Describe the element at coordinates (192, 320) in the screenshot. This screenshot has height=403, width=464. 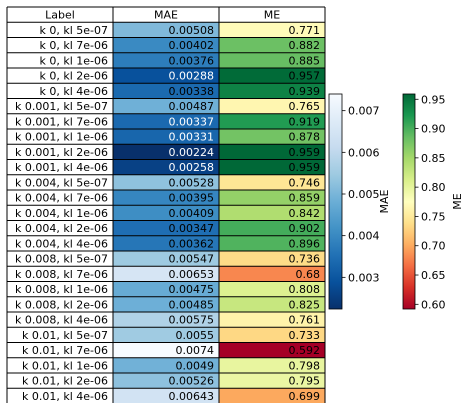
I see `mae-value: 0.00575` at that location.